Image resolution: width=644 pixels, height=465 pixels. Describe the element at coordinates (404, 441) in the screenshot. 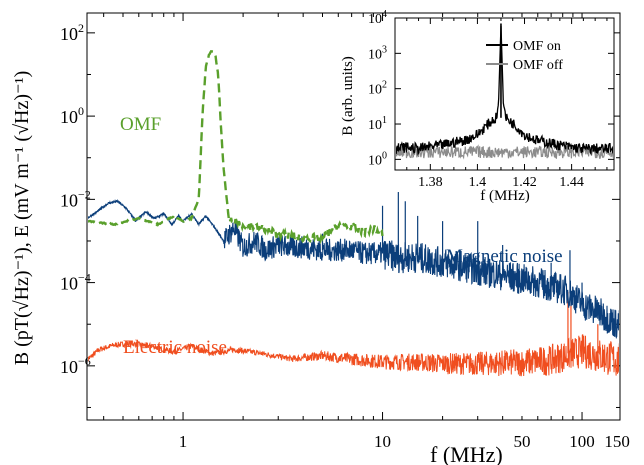

I see `main-xtick-labels: 1 10 50 100 150` at that location.